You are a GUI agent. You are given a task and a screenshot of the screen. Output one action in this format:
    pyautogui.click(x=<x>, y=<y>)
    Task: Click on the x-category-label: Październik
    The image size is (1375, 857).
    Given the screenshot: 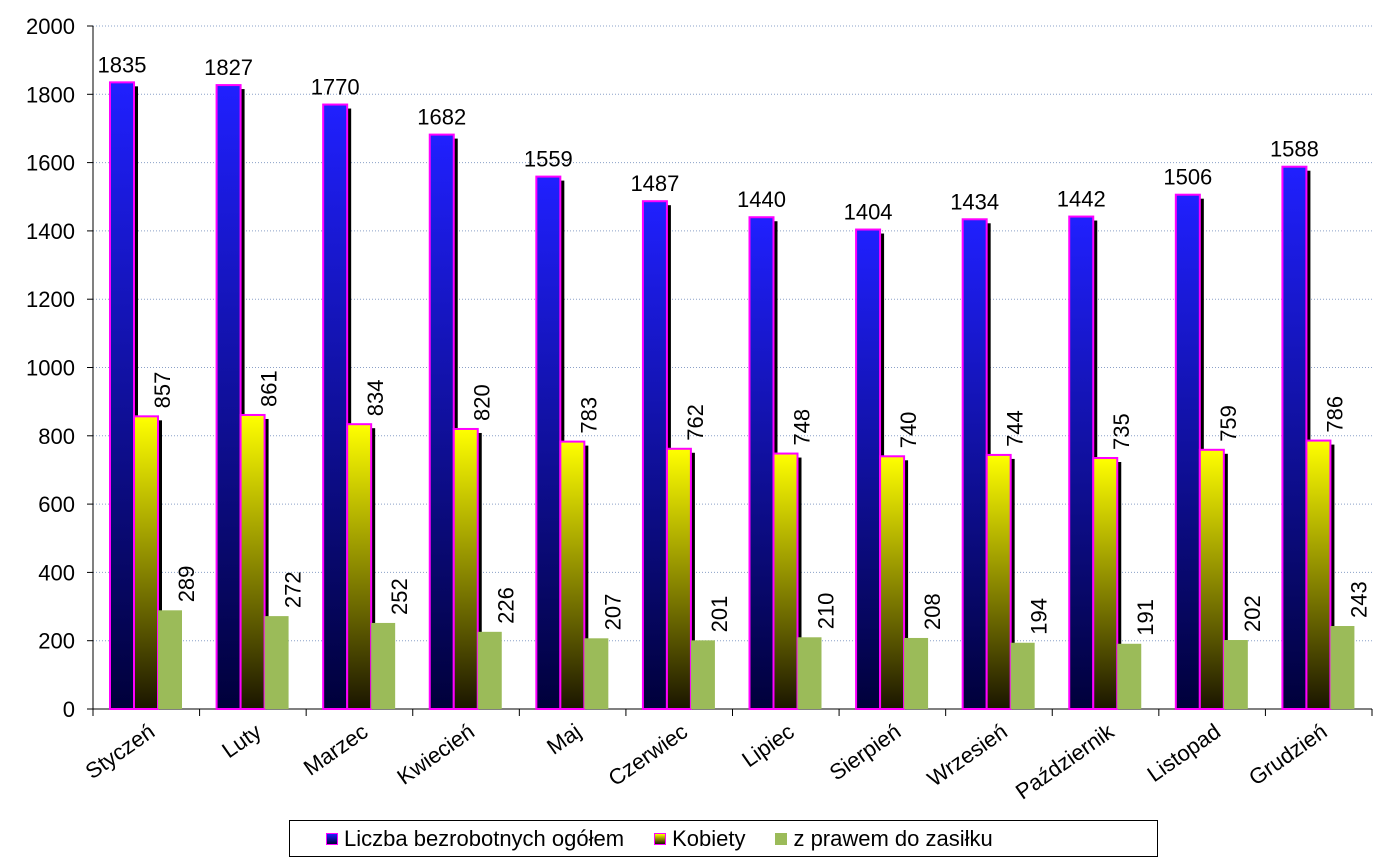 What is the action you would take?
    pyautogui.click(x=1065, y=761)
    